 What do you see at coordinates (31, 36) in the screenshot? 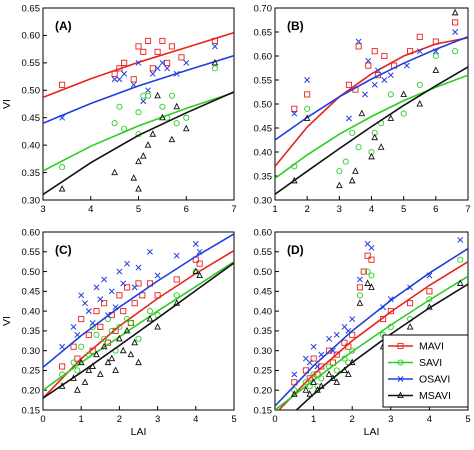
I see `y-tick-label: 0.60` at bounding box center [31, 36].